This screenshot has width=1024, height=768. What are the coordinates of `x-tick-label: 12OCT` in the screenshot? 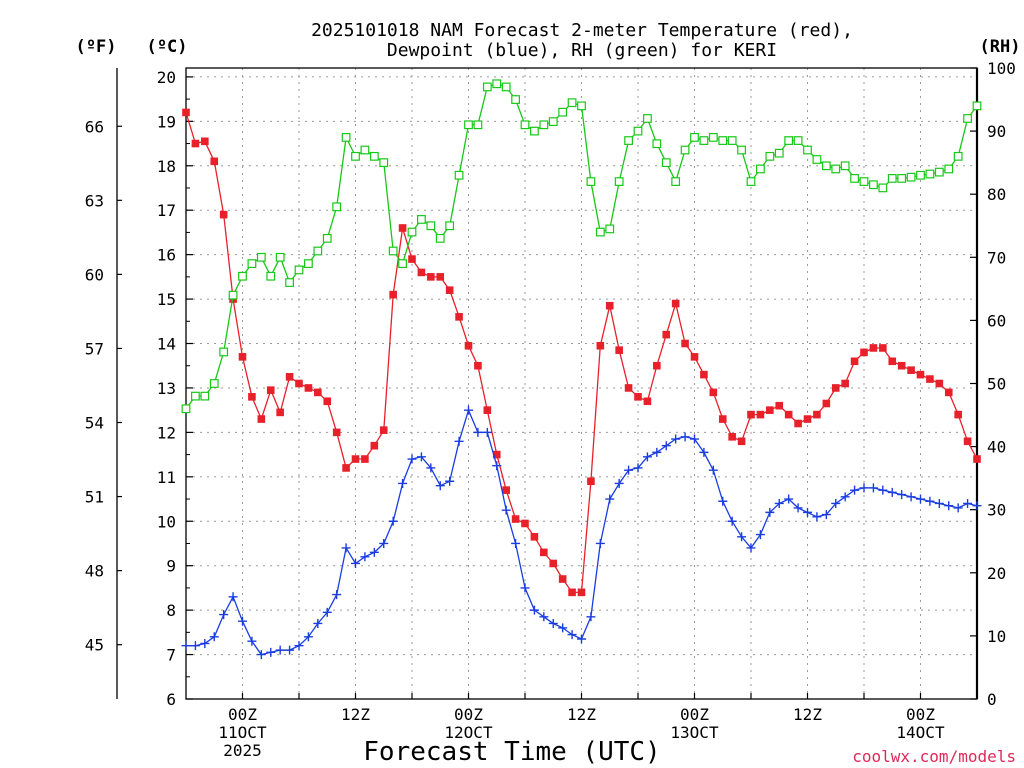 It's located at (468, 732).